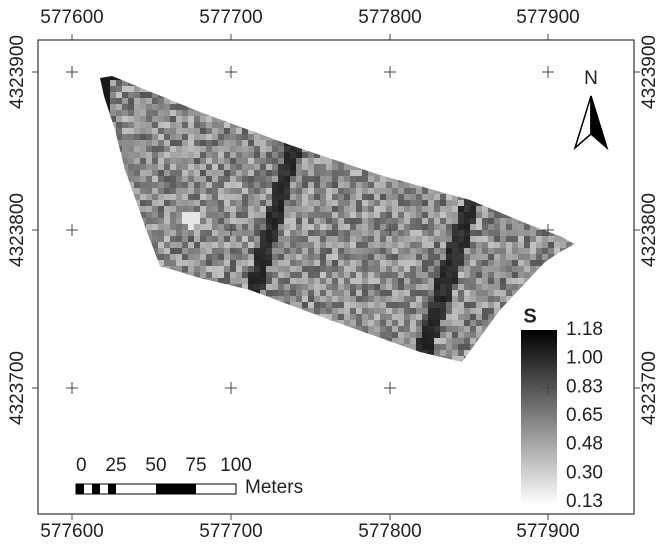 The height and width of the screenshot is (549, 666). What do you see at coordinates (649, 72) in the screenshot?
I see `y-tick-label-right: 4323900` at bounding box center [649, 72].